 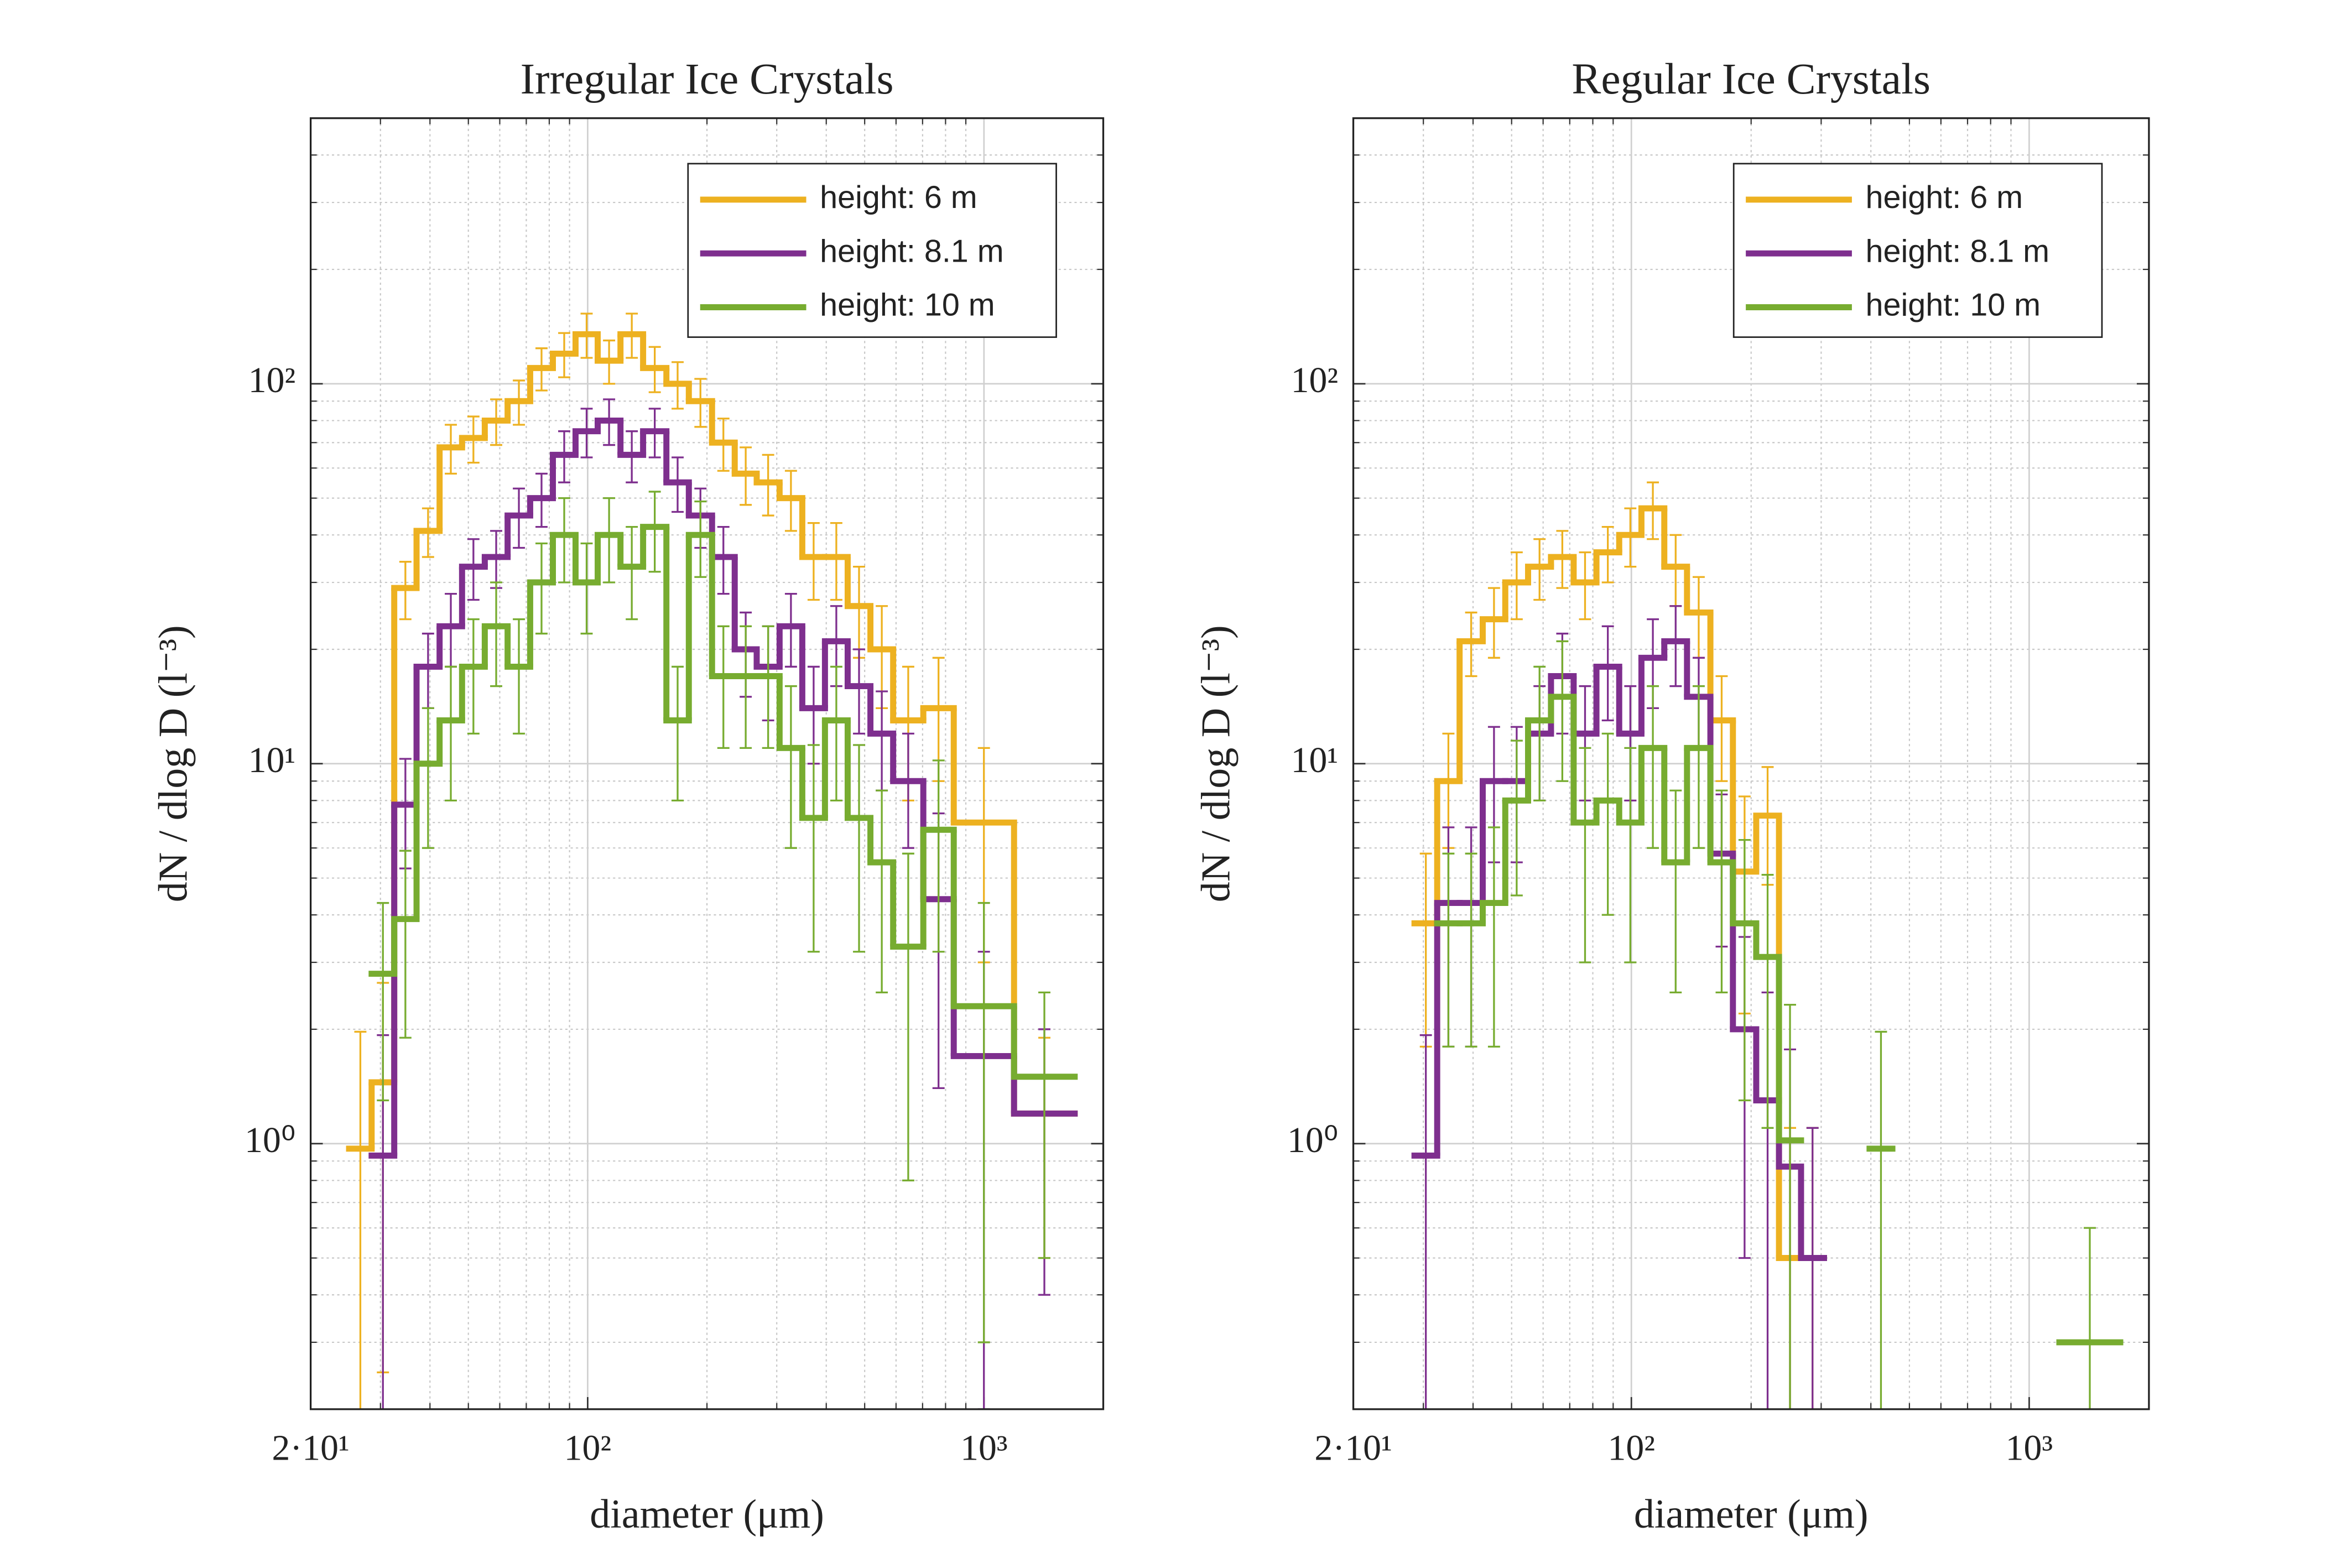 I want to click on chart-title: Regular Ice Crystals, so click(x=1751, y=79).